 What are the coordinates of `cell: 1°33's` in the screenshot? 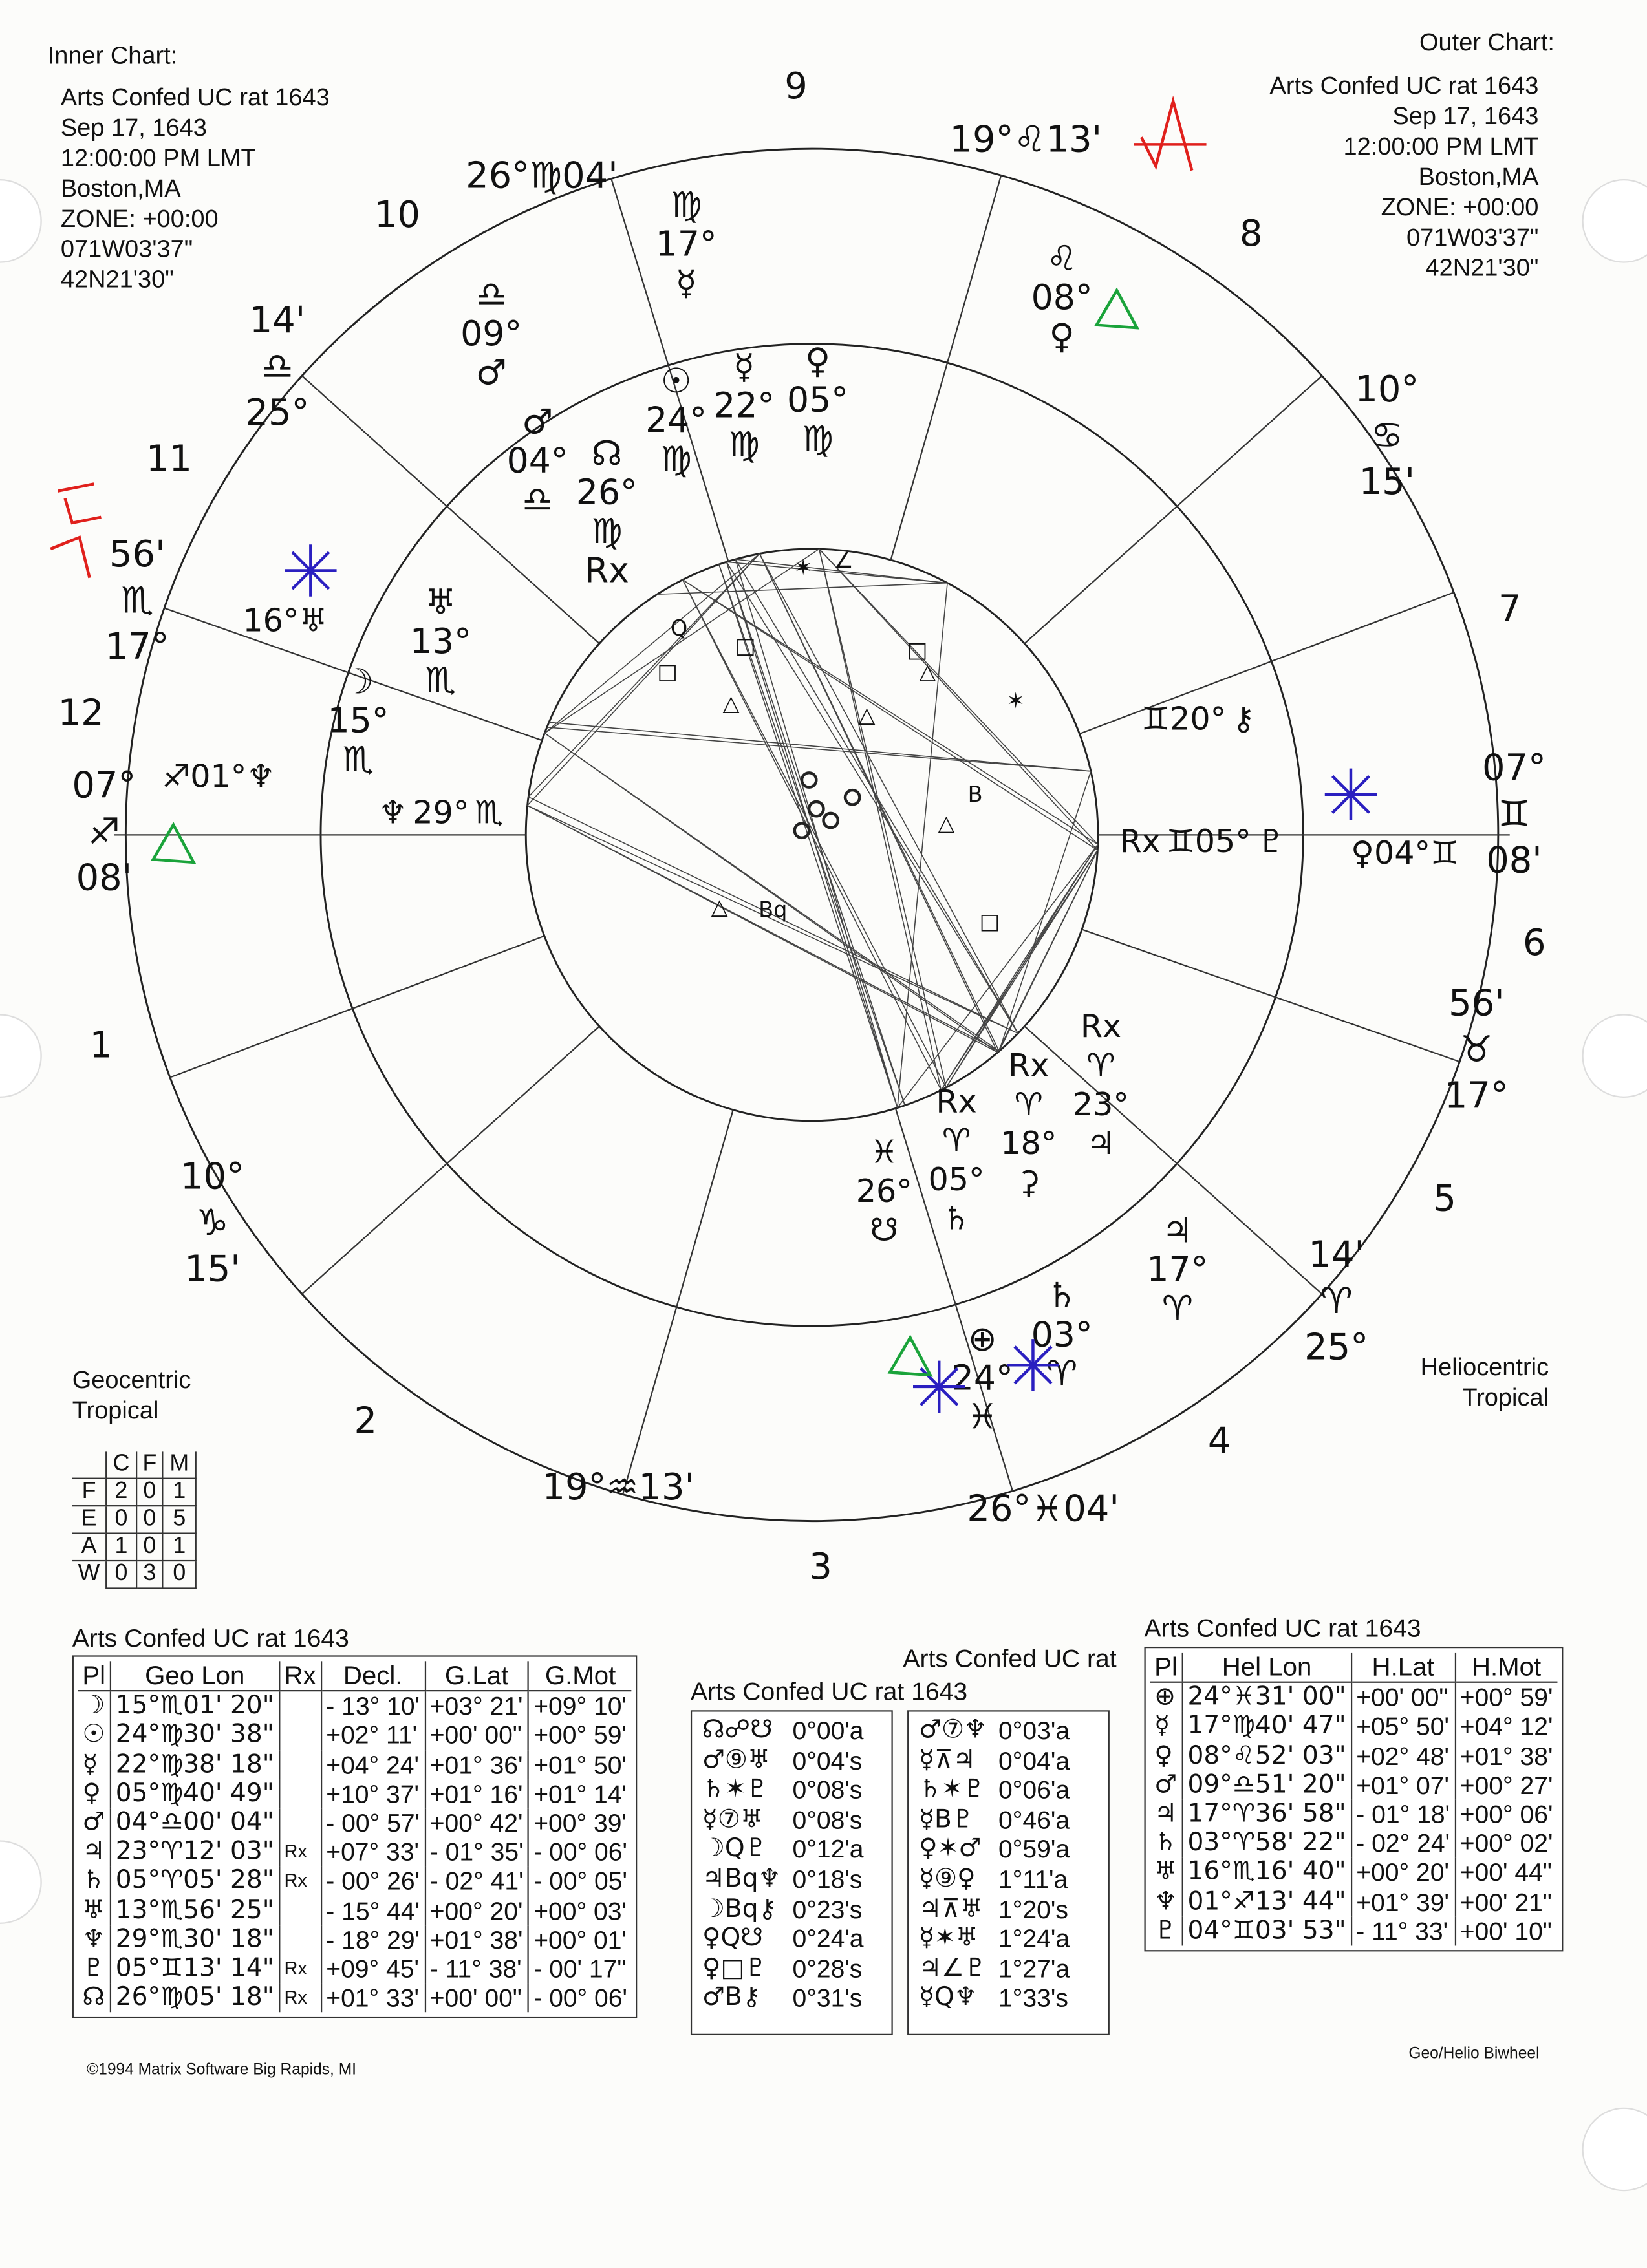 It's located at (1033, 1998).